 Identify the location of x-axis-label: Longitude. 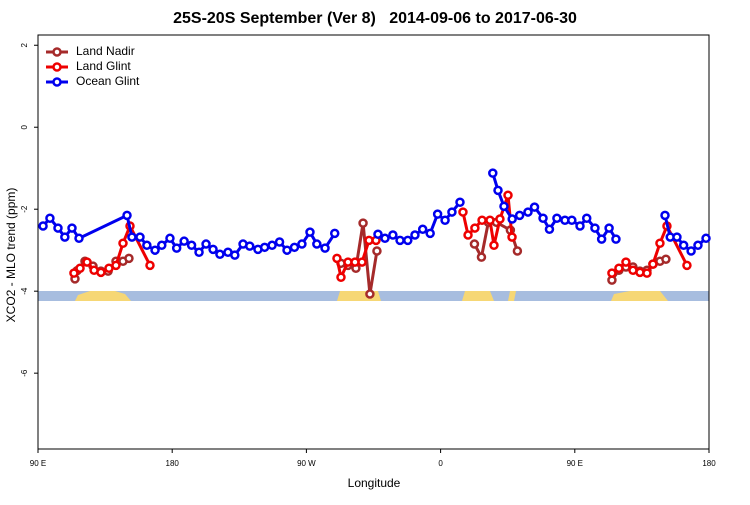
(374, 483).